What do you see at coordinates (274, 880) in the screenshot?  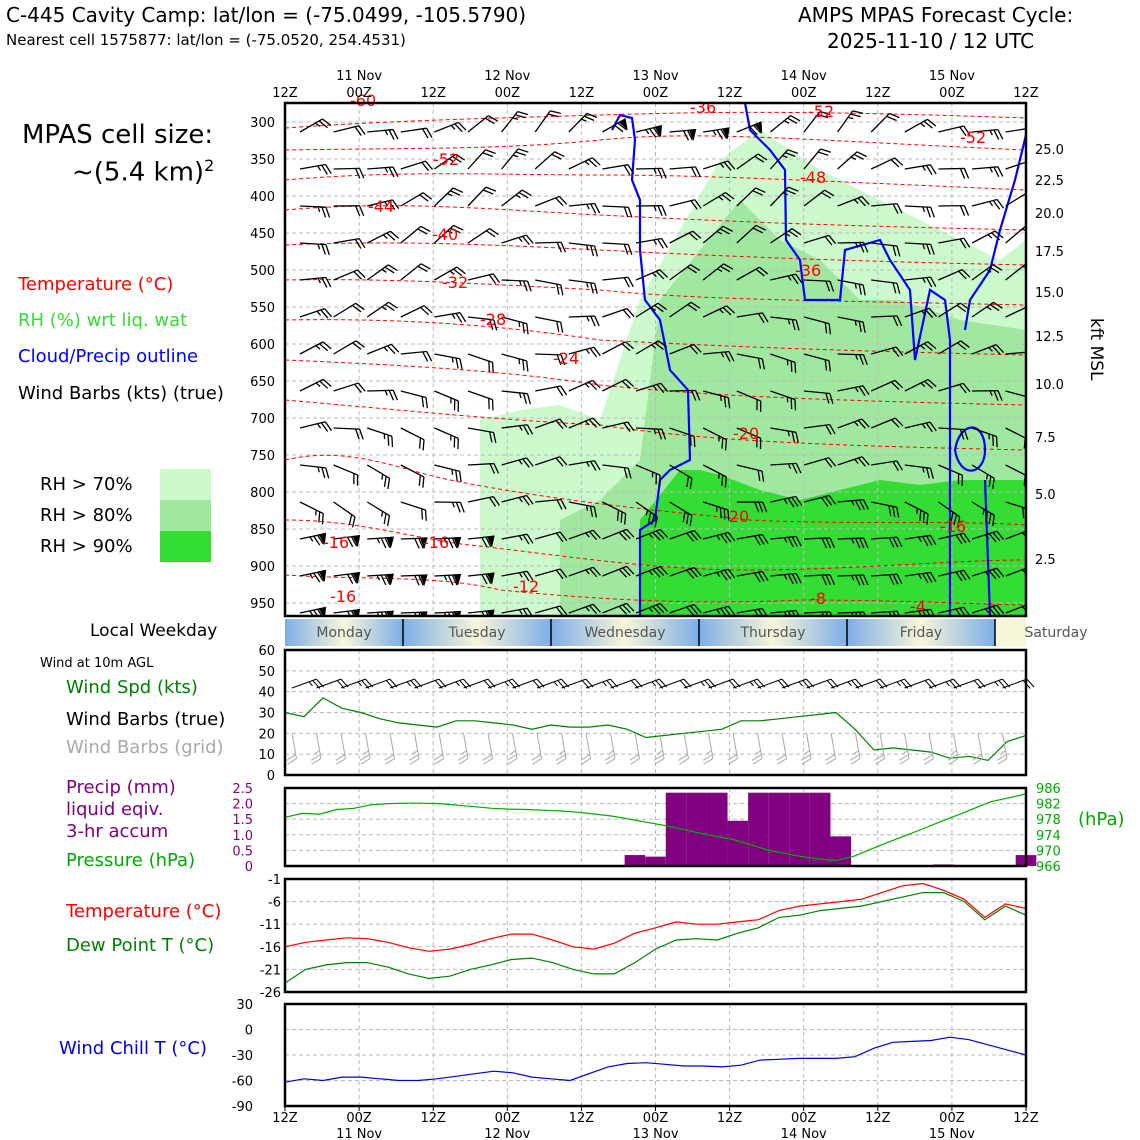 I see `temperature-tick: -1` at bounding box center [274, 880].